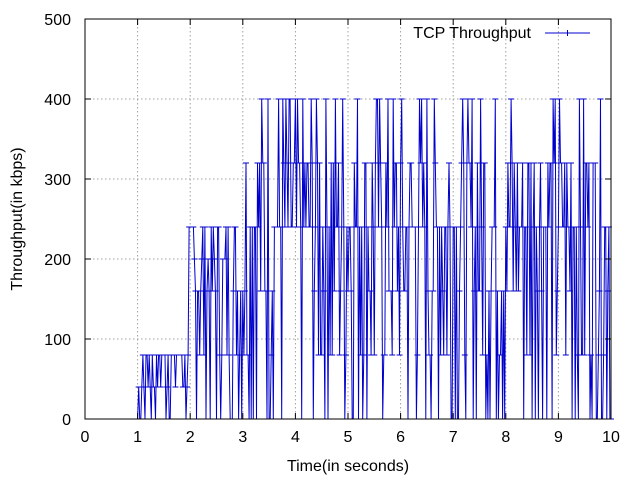  I want to click on x-tick-label: 2, so click(190, 437).